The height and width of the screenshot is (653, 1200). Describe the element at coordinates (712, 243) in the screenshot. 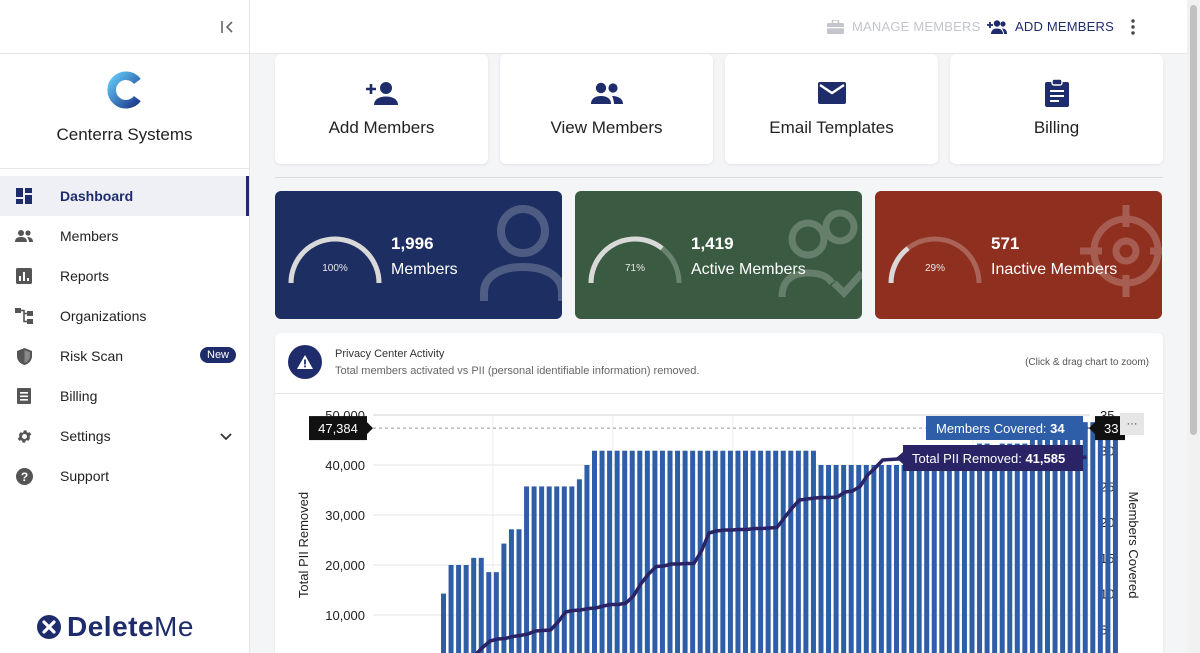

I see `stat-value: 1,419` at that location.